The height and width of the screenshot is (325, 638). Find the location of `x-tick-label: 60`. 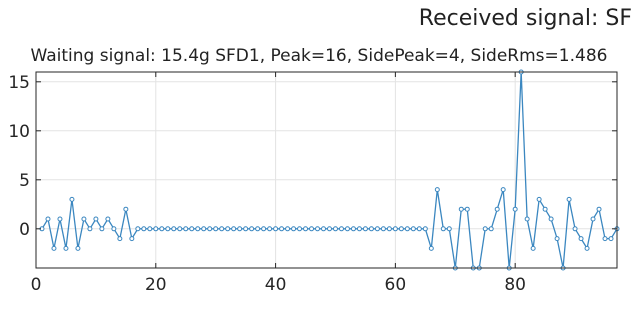

x-tick-label: 60 is located at coordinates (396, 285).